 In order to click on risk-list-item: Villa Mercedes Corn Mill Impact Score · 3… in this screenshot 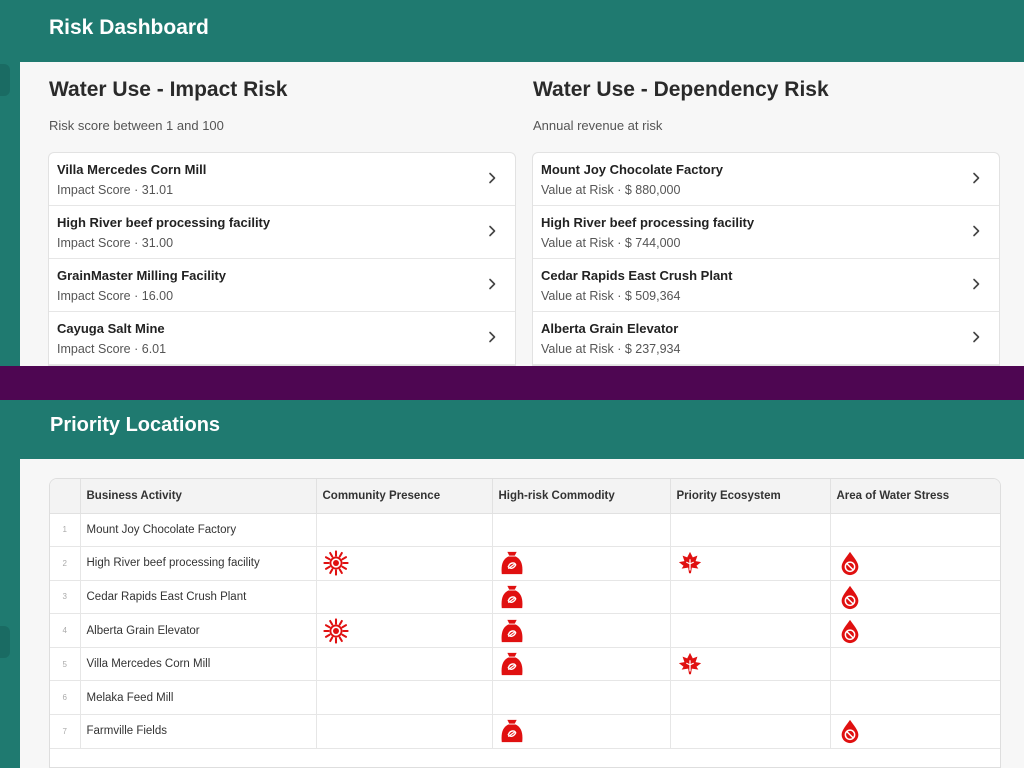, I will do `click(282, 179)`.